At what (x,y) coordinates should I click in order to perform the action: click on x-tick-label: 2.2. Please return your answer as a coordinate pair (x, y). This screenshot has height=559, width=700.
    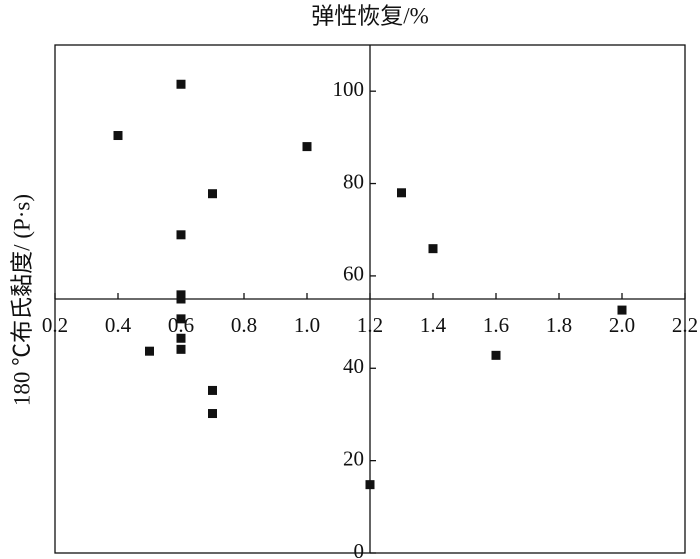
    Looking at the image, I should click on (685, 325).